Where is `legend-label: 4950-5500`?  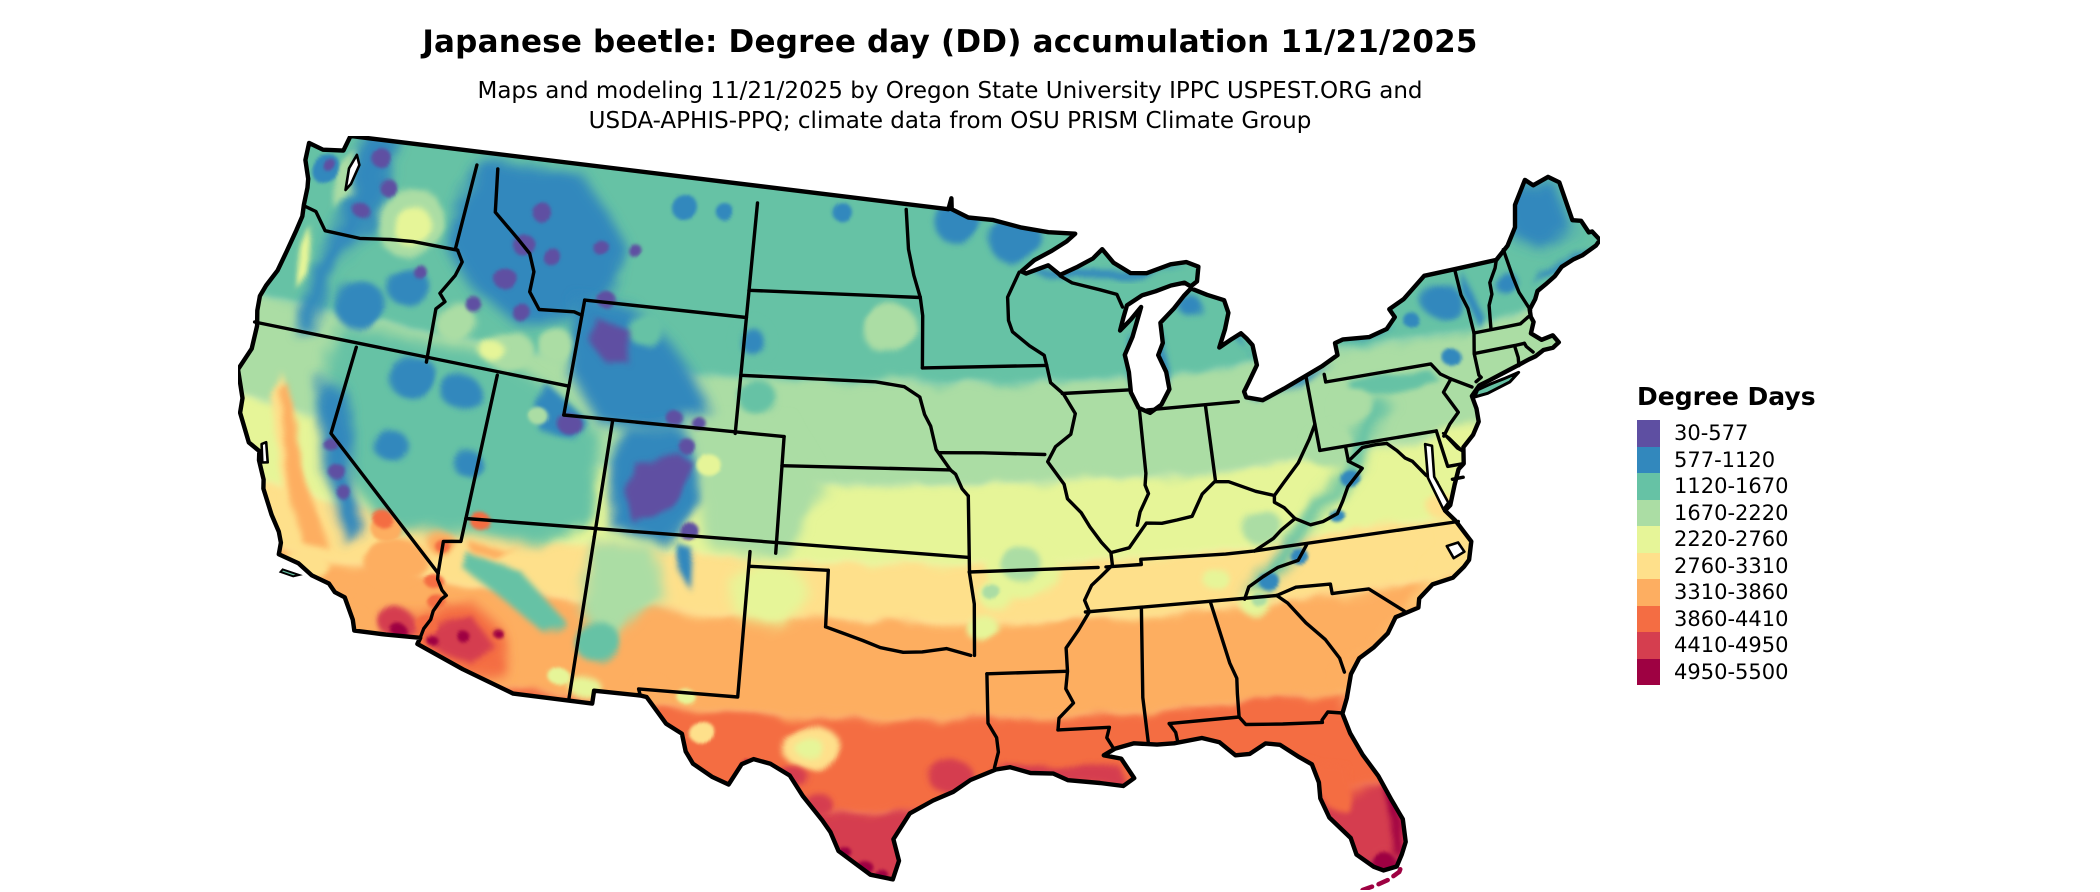 legend-label: 4950-5500 is located at coordinates (1731, 671).